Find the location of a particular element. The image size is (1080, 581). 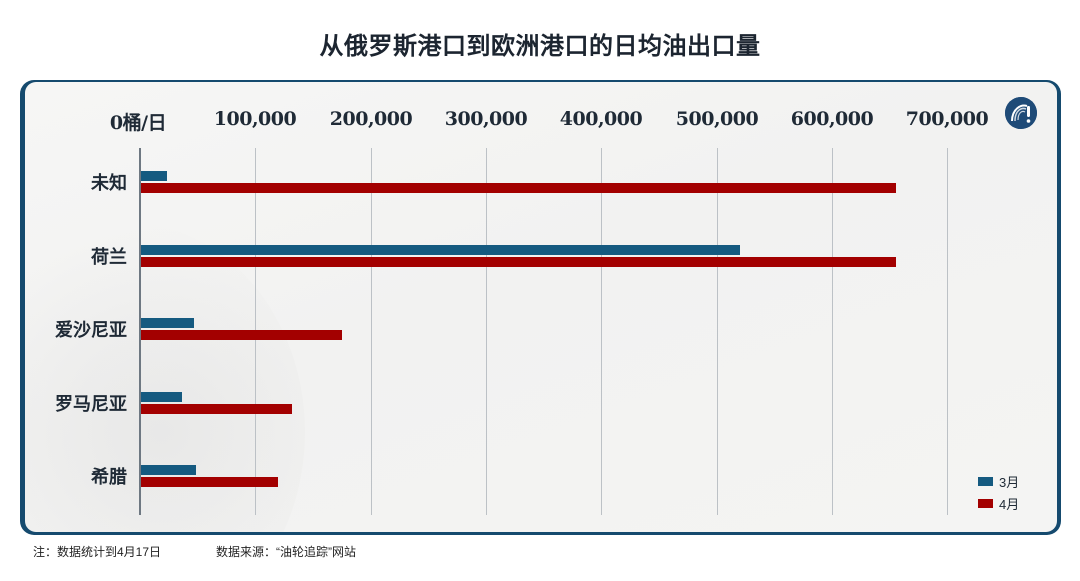

category-label: 希腊 is located at coordinates (109, 477).